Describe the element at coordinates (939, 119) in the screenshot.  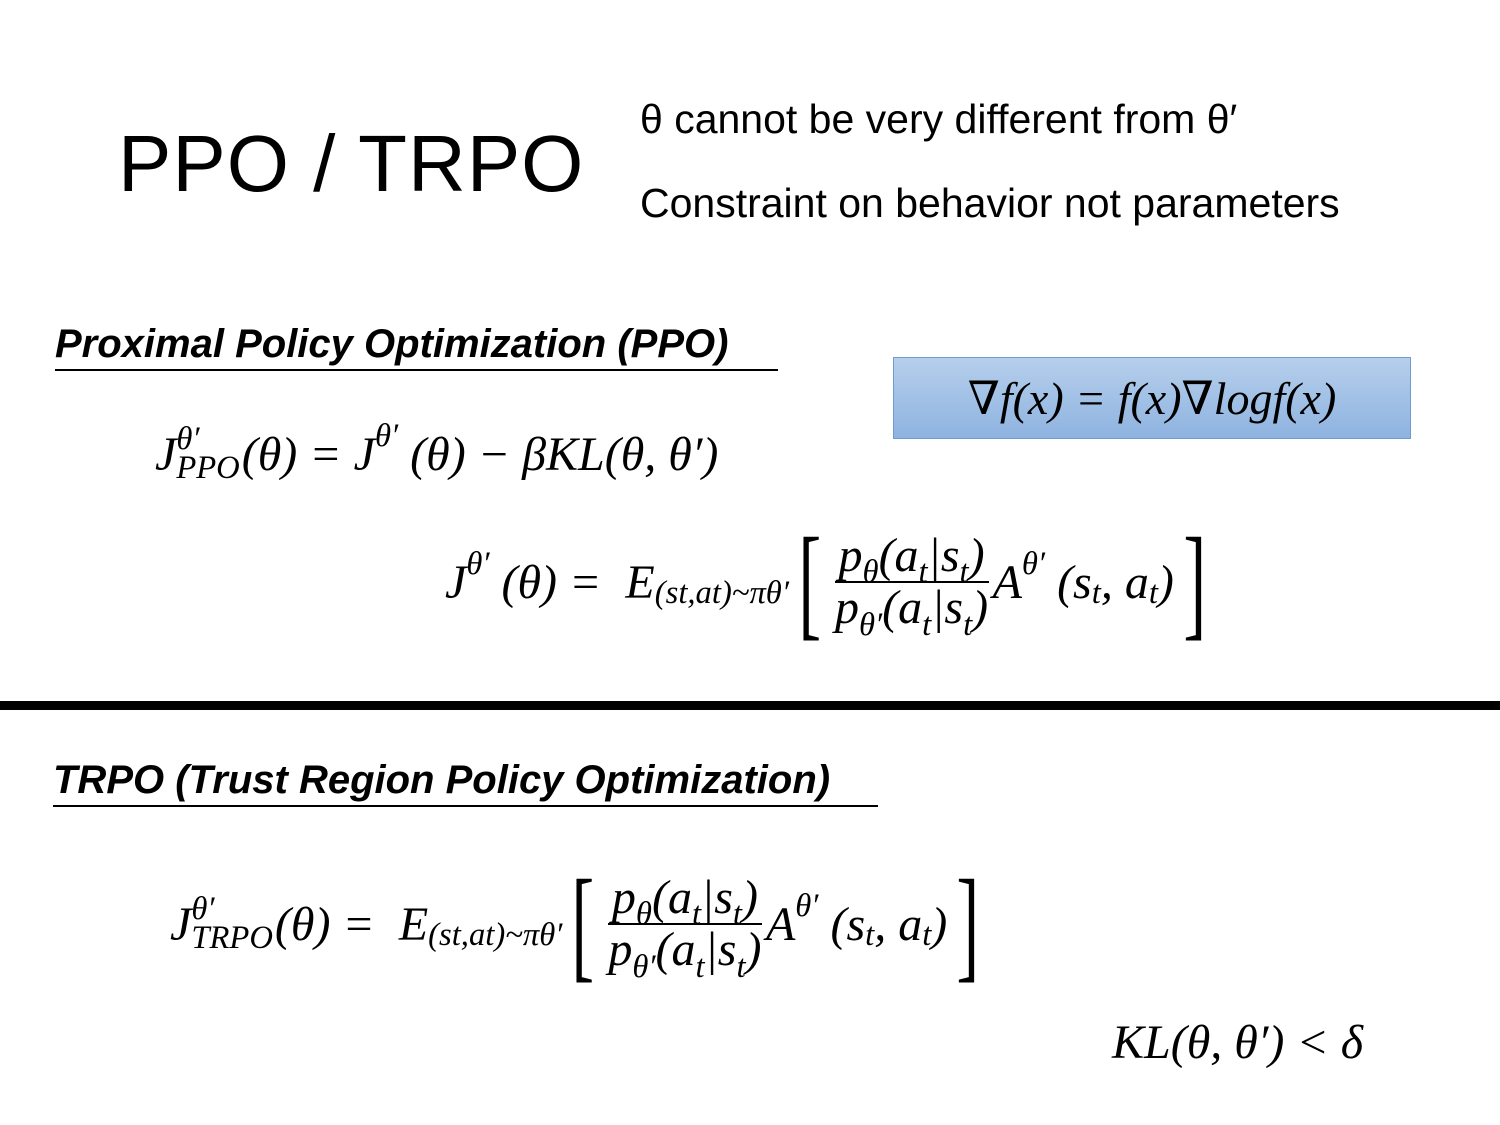
I see `note-theta-constraint: θ cannot be very different from θ′` at that location.